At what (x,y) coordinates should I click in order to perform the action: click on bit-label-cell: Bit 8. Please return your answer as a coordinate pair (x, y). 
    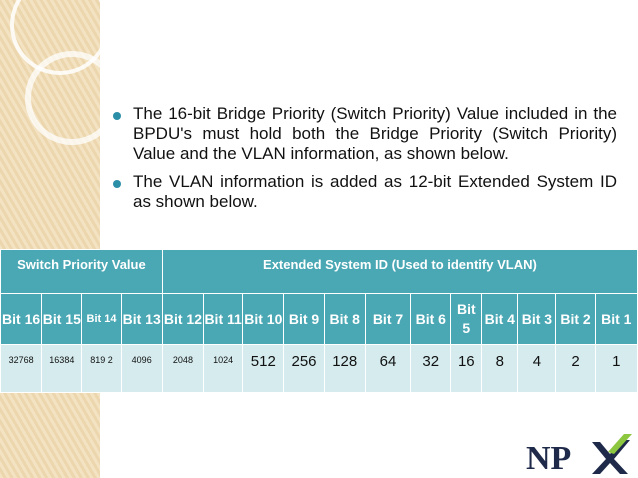
    Looking at the image, I should click on (344, 319).